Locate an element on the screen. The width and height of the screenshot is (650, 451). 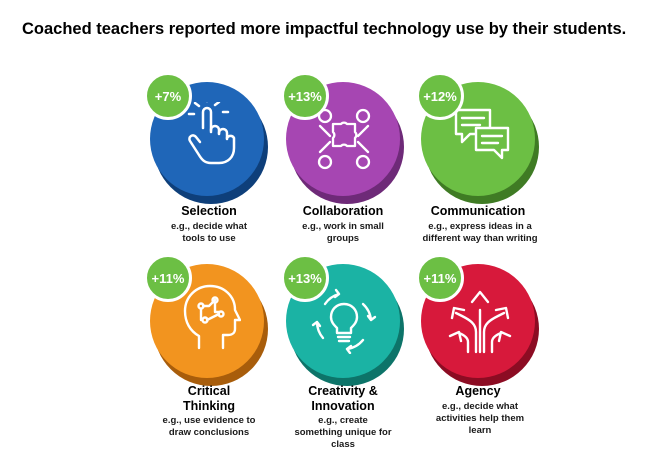
item-description: e.g., use evidence to draw conclusions is located at coordinates (209, 426).